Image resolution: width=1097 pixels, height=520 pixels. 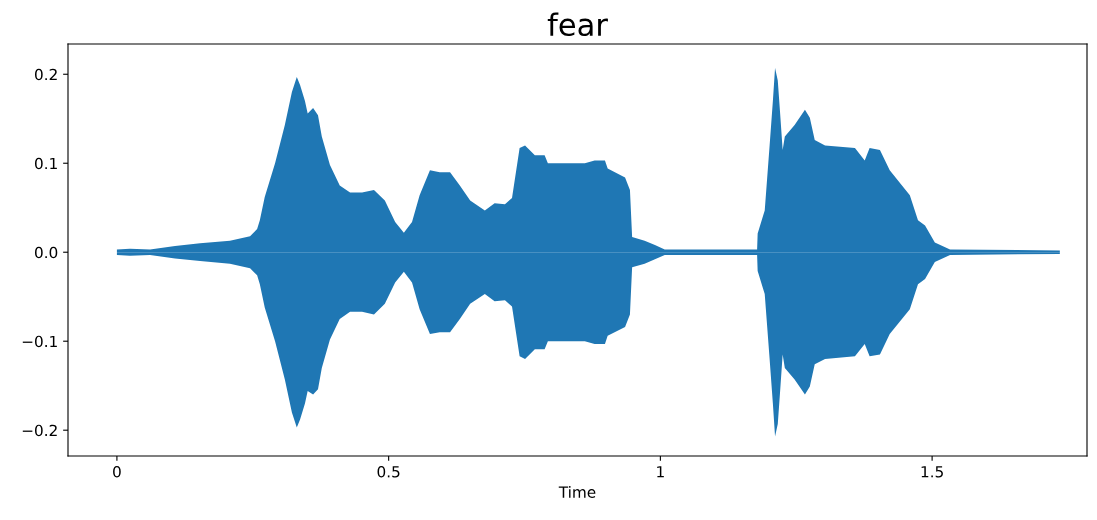 I want to click on y-tick-label: 0.2, so click(x=45, y=74).